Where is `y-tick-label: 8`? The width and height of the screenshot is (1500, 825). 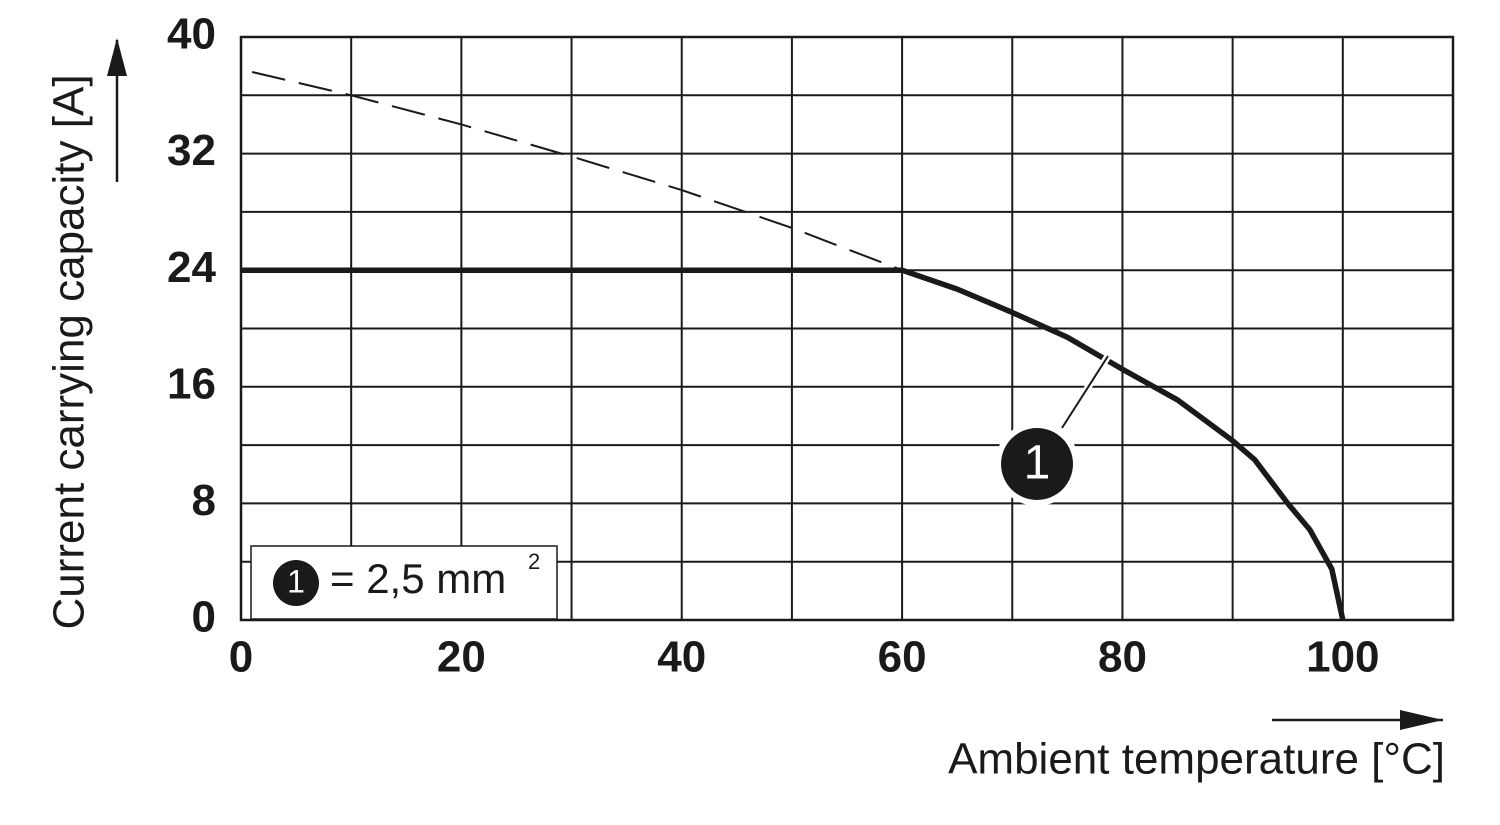 y-tick-label: 8 is located at coordinates (204, 500).